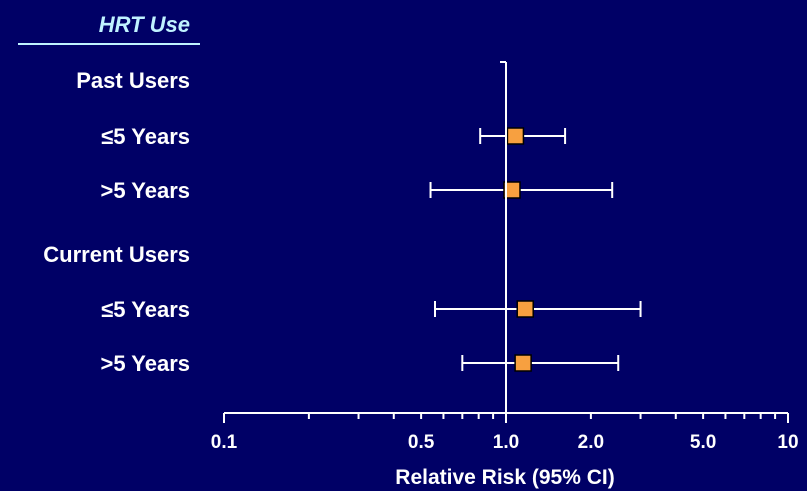  What do you see at coordinates (506, 442) in the screenshot?
I see `x-tick-label: 1.0` at bounding box center [506, 442].